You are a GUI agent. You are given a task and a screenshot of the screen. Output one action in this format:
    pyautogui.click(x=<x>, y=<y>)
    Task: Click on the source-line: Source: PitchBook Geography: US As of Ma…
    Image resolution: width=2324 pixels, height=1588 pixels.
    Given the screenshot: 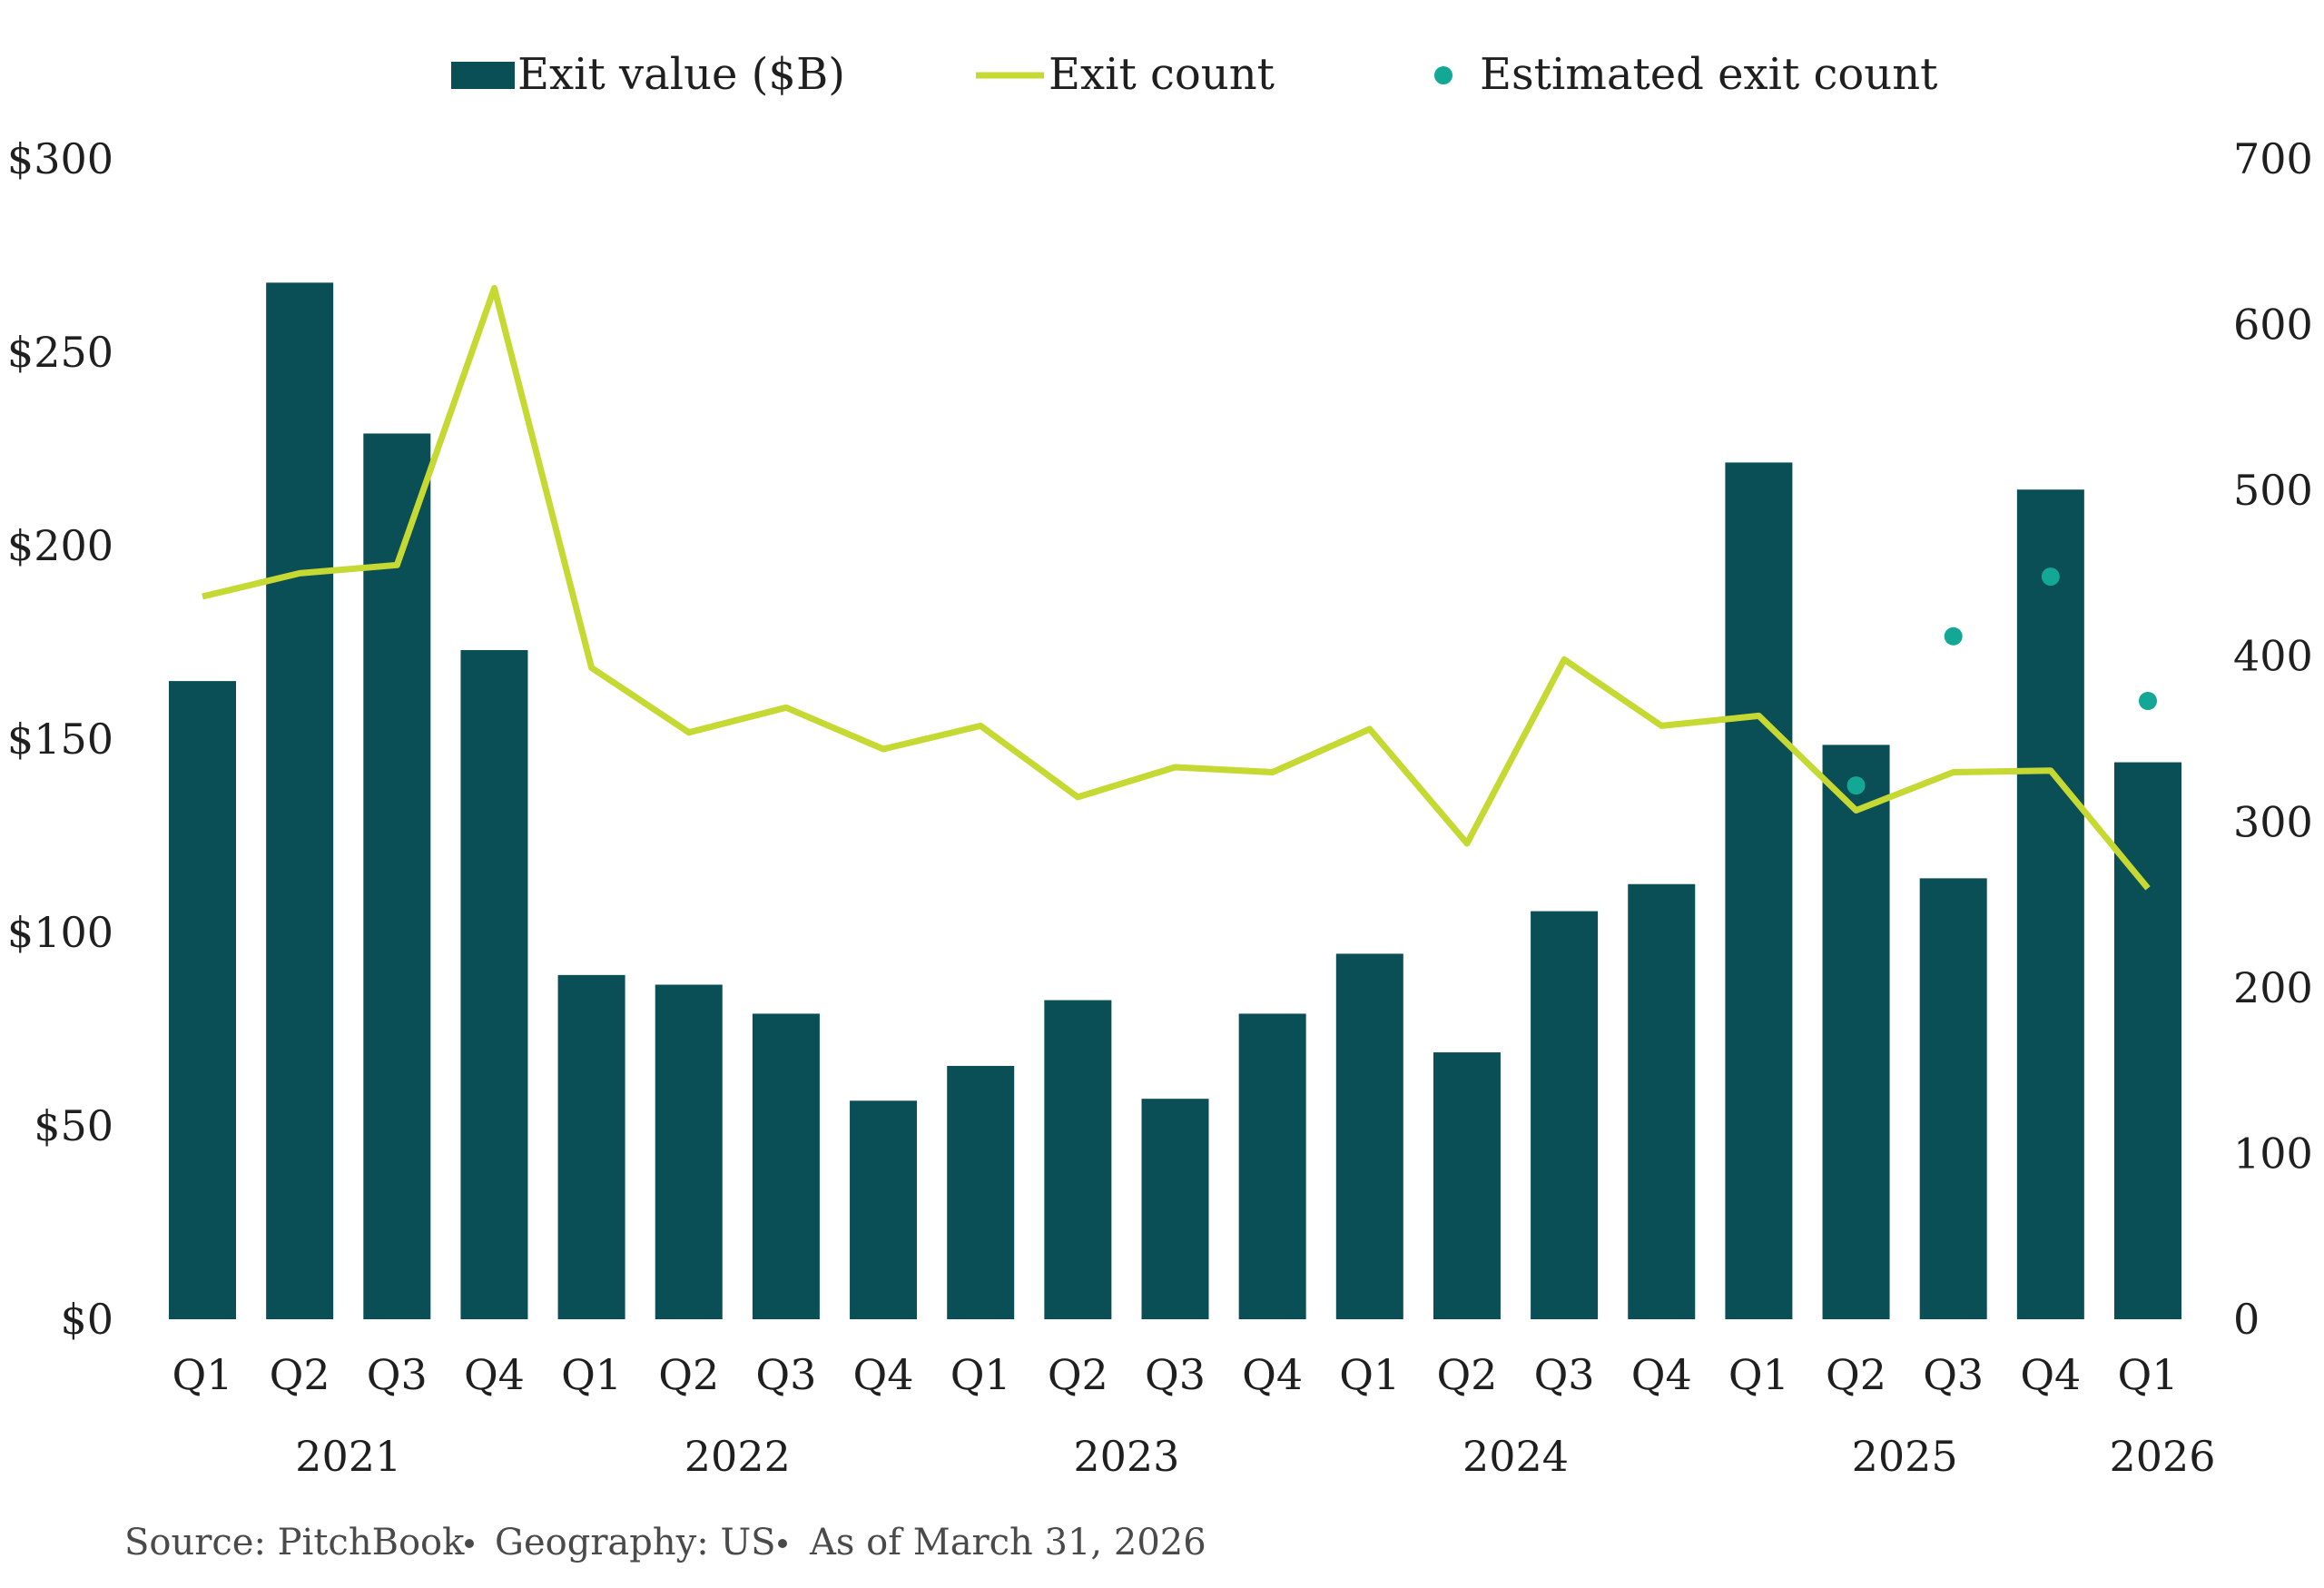 What is the action you would take?
    pyautogui.click(x=665, y=1542)
    